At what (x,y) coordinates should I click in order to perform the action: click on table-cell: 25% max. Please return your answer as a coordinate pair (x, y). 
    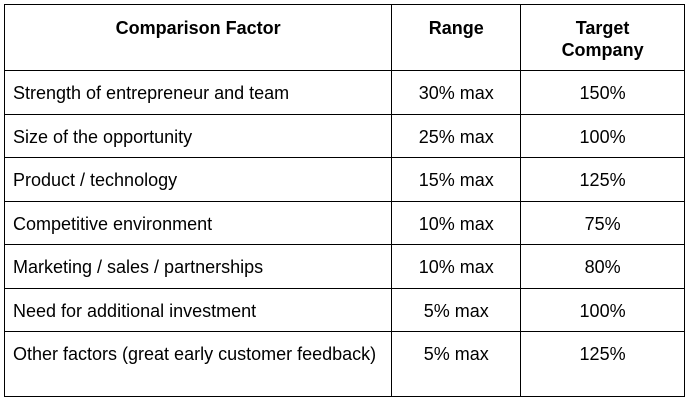
    Looking at the image, I should click on (456, 135).